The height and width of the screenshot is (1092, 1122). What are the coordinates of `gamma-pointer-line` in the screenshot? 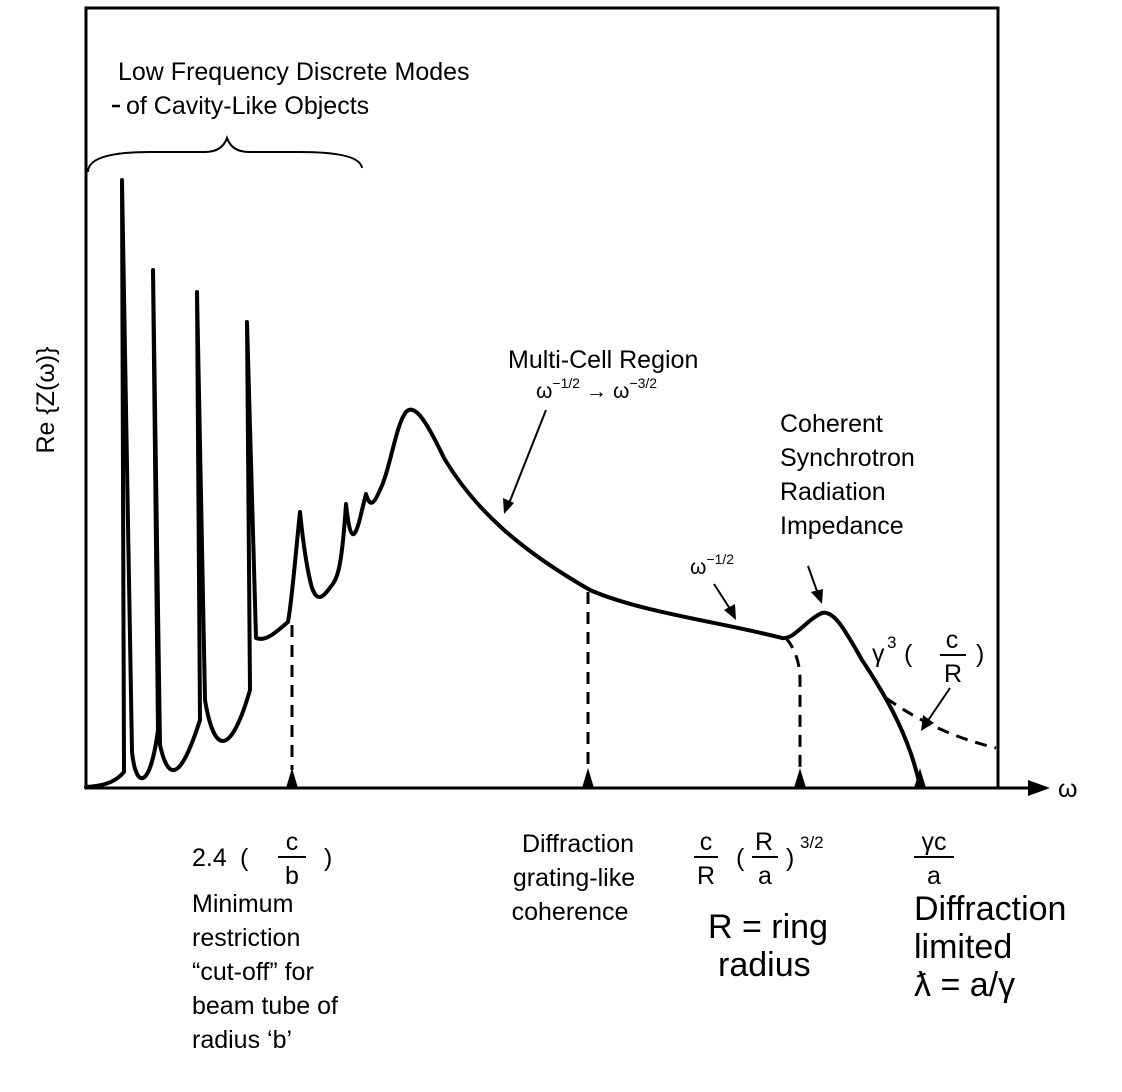 It's located at (938, 705).